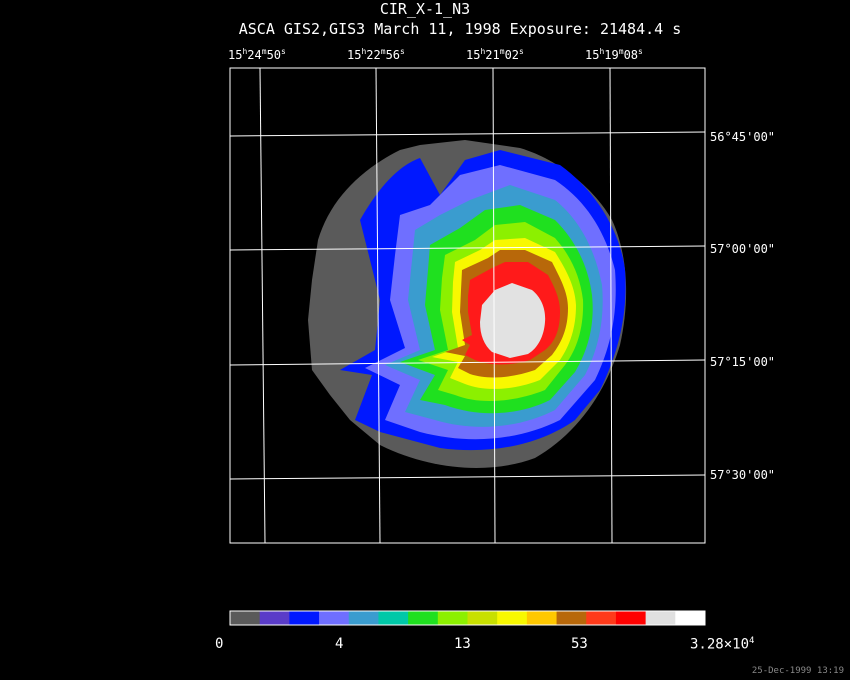 This screenshot has width=850, height=680. Describe the element at coordinates (797, 671) in the screenshot. I see `timestamp: 25-Dec-1999 13:19` at that location.